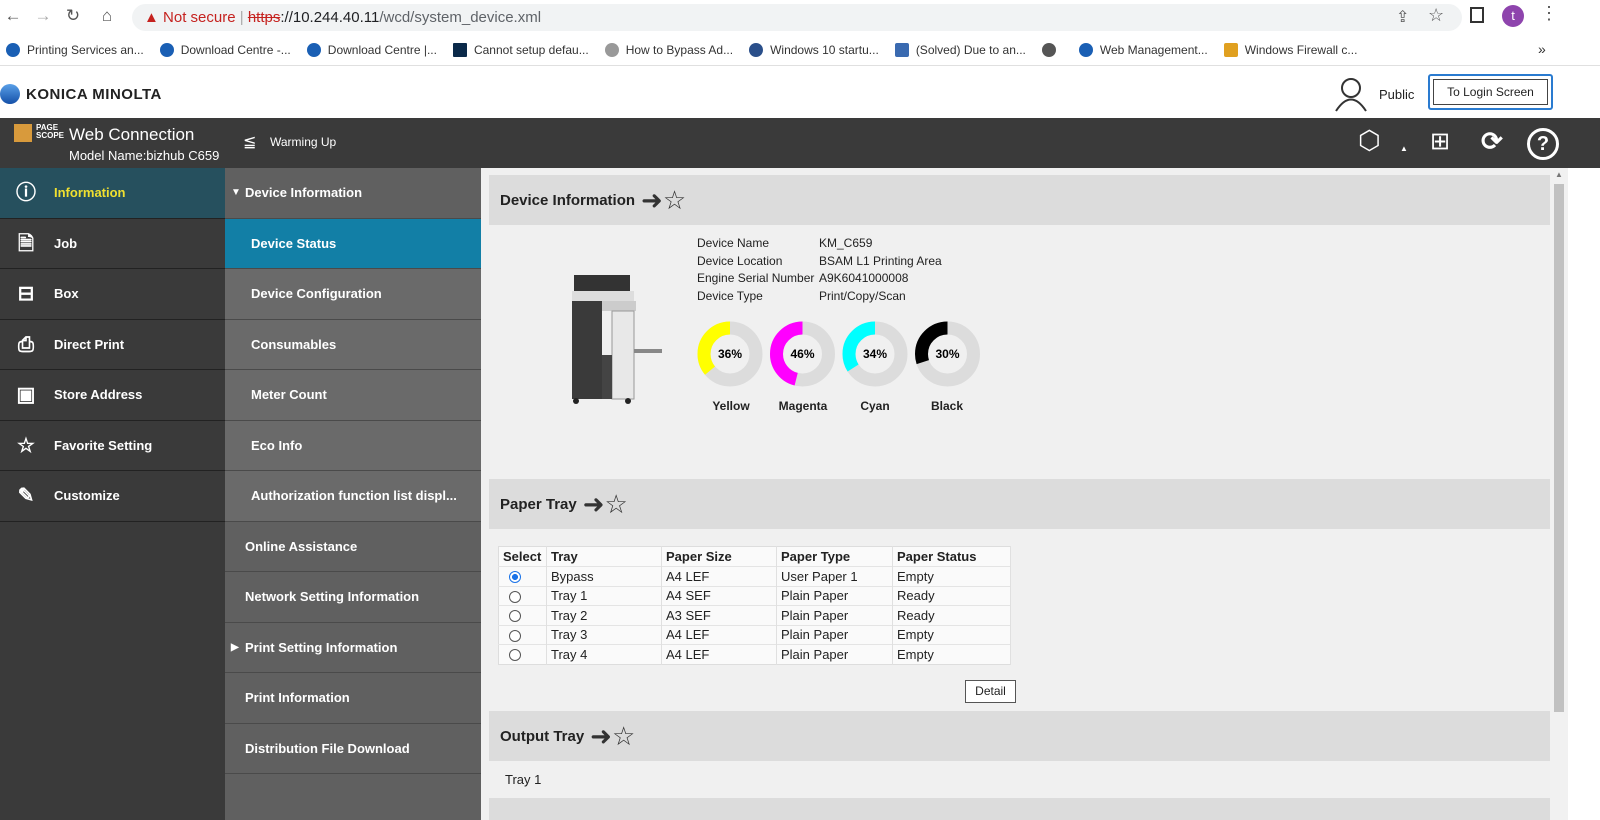 The image size is (1600, 820). What do you see at coordinates (1436, 15) in the screenshot?
I see `bookmark-star-icon: ☆` at bounding box center [1436, 15].